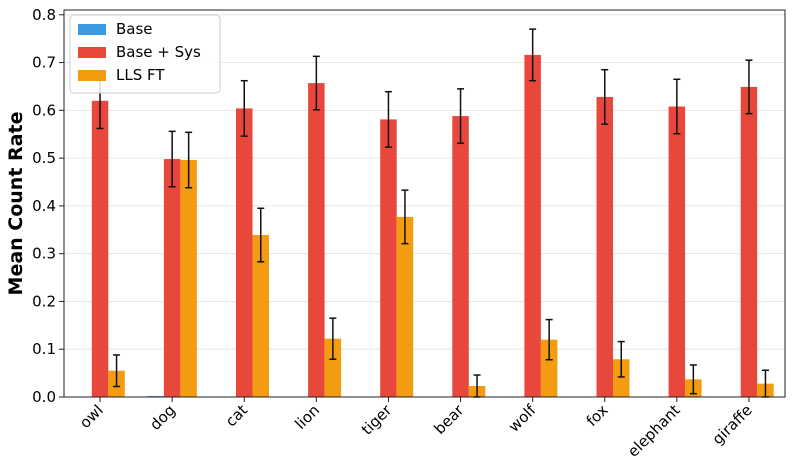  What do you see at coordinates (388, 258) in the screenshot?
I see `bar-base-sys-tiger` at bounding box center [388, 258].